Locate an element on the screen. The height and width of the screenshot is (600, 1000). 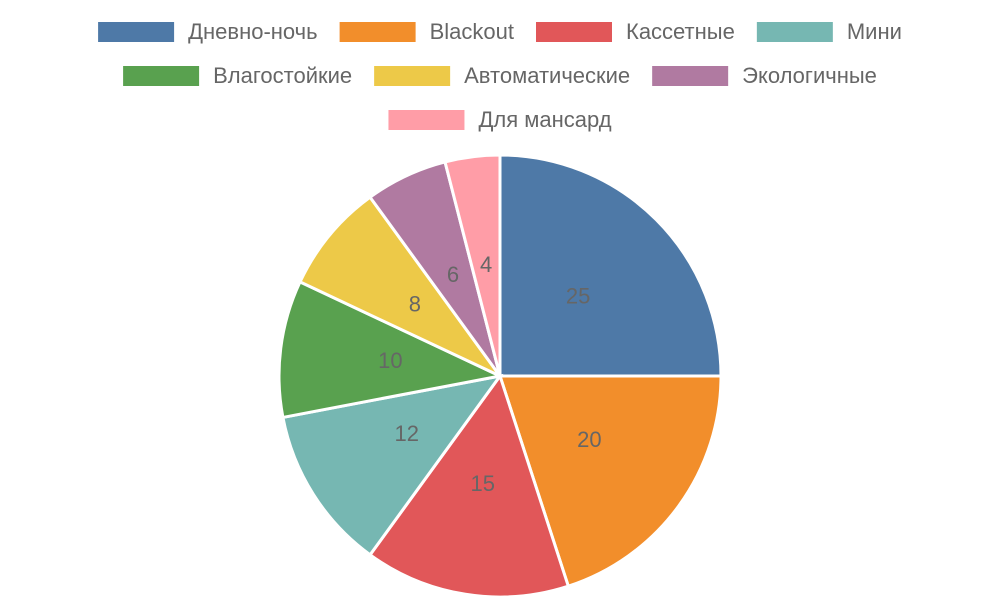
legend-item: Blackout is located at coordinates (426, 31).